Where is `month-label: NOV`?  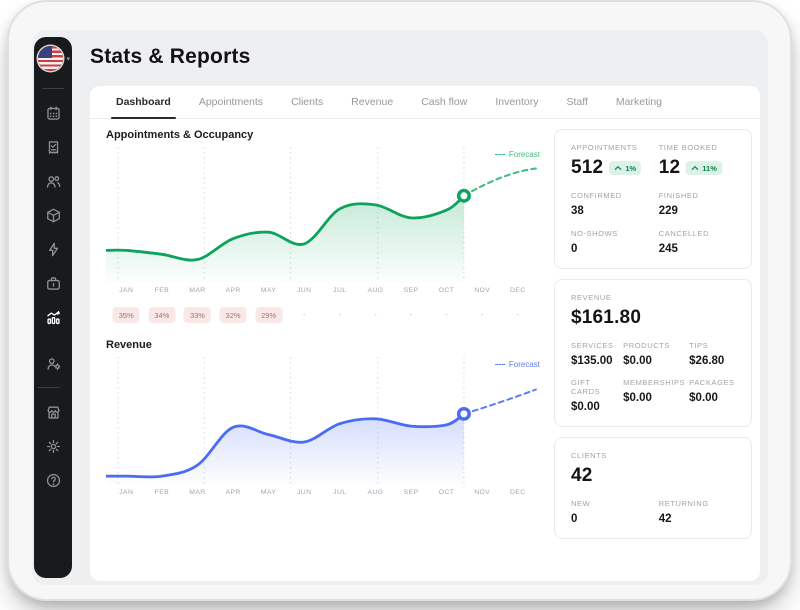
month-label: NOV is located at coordinates (482, 492).